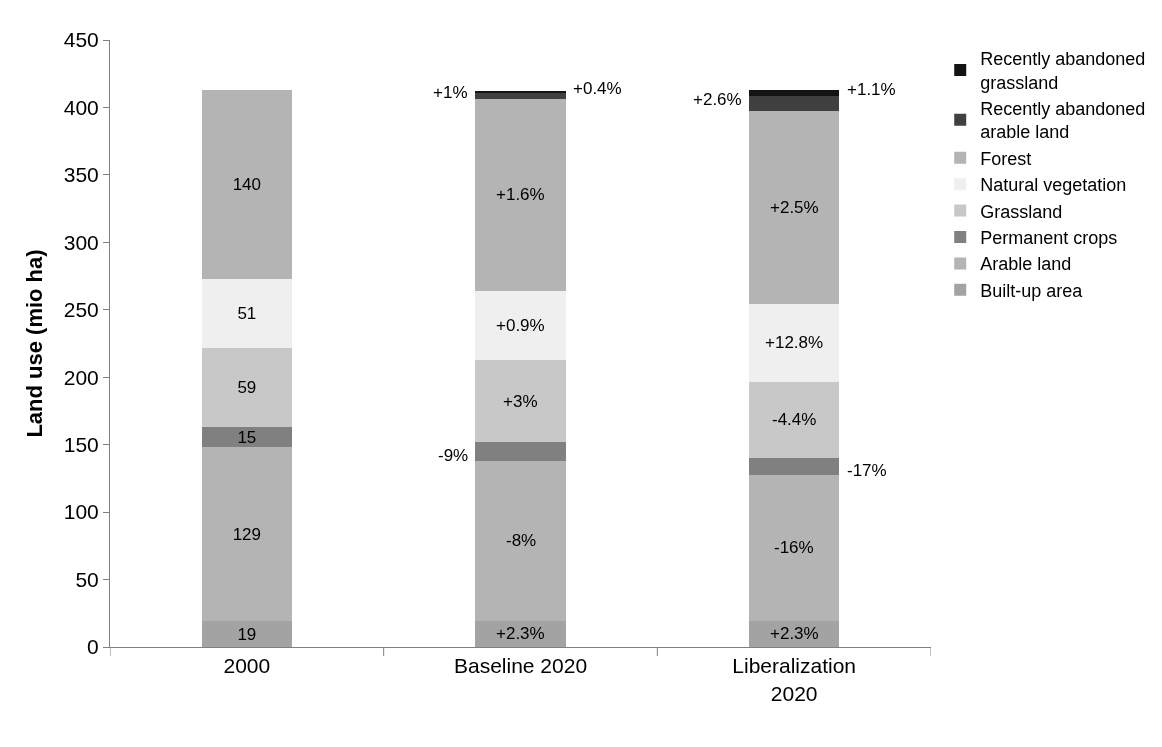 Image resolution: width=1162 pixels, height=747 pixels. I want to click on data-label: 15, so click(247, 437).